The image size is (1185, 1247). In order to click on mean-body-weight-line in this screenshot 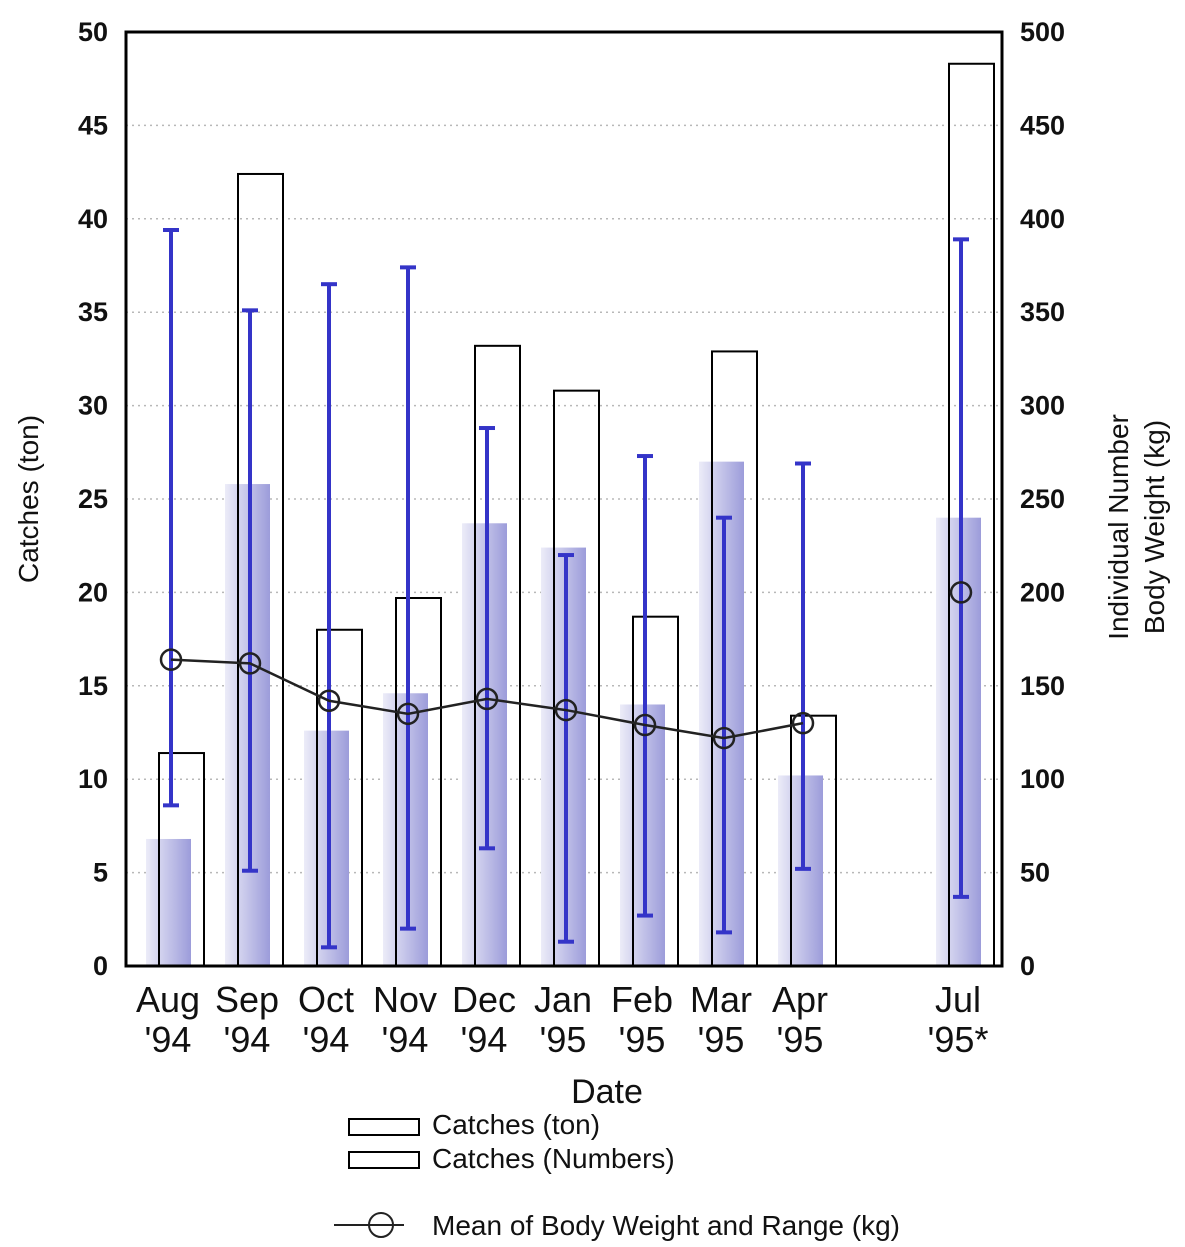, I will do `click(566, 665)`.